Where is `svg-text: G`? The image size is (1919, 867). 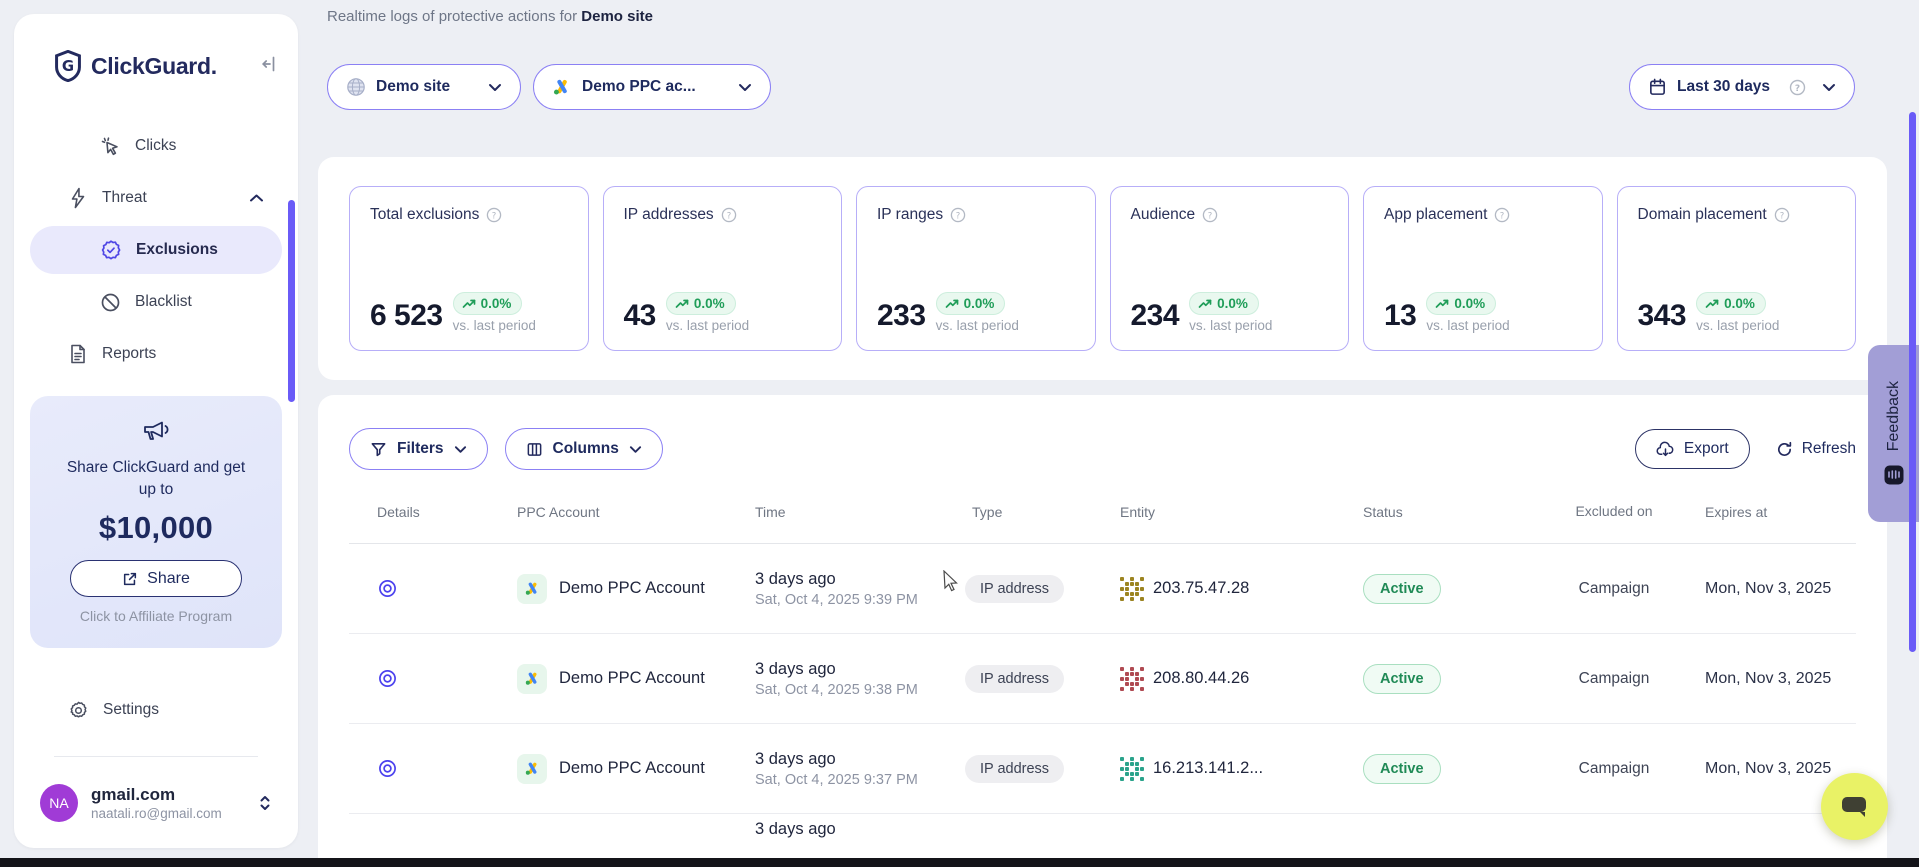 svg-text: G is located at coordinates (68, 66).